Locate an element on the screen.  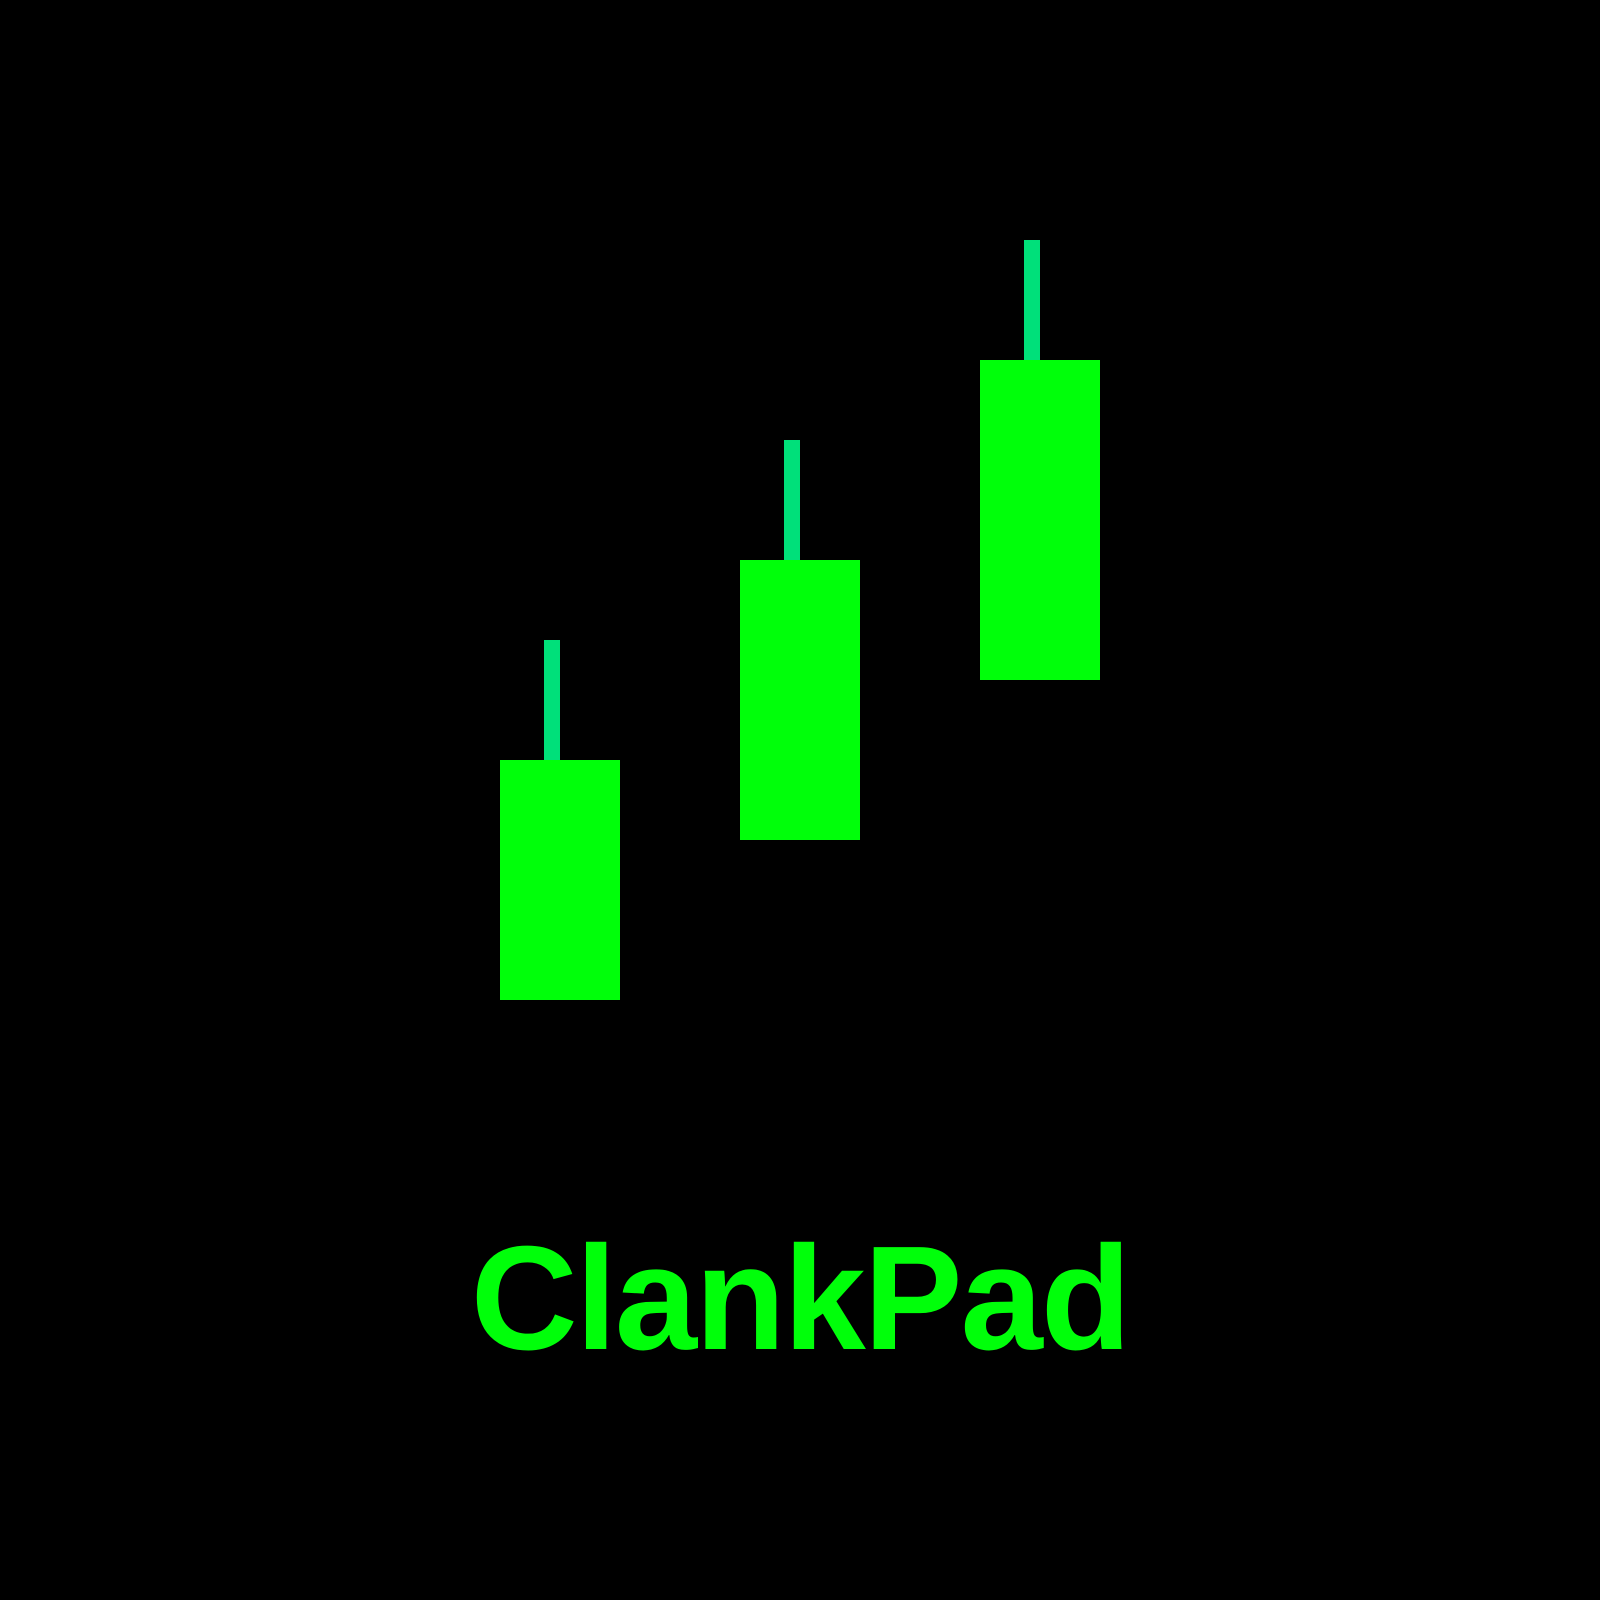
candle-3-wick is located at coordinates (1032, 300).